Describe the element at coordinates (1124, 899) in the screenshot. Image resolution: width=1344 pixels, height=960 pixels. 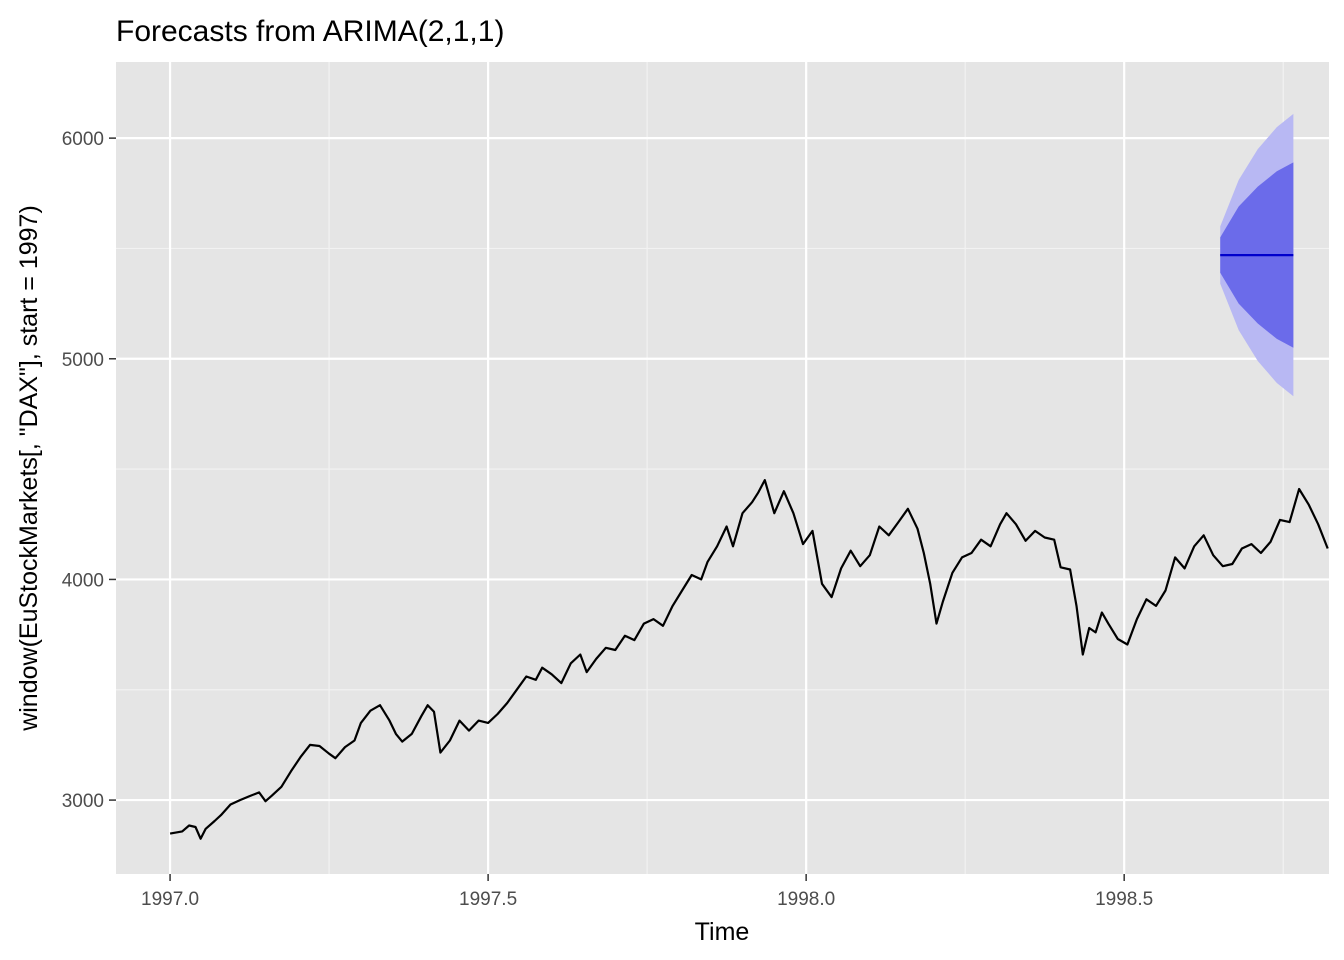
I see `x-tick-label: 1998.5` at that location.